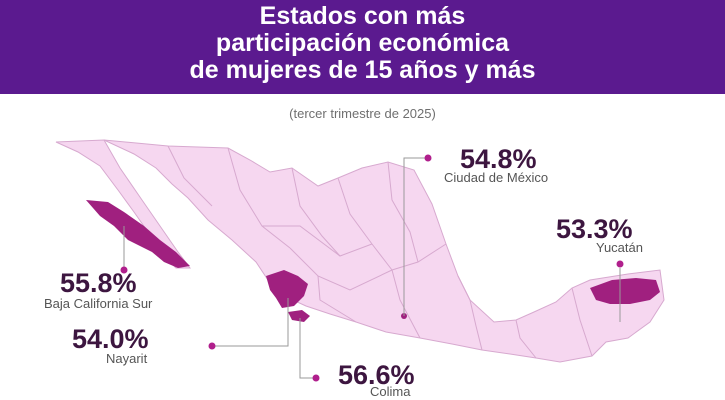 The image size is (725, 400). What do you see at coordinates (299, 316) in the screenshot?
I see `highlight-colima` at bounding box center [299, 316].